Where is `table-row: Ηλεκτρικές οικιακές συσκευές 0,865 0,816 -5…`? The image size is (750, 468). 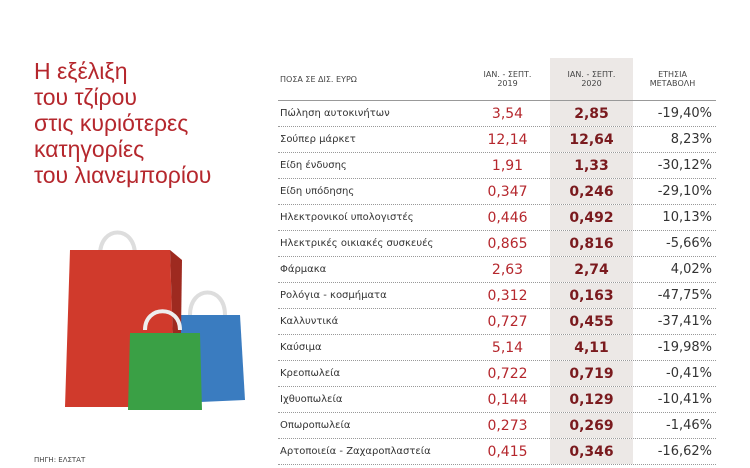
table-row: Ηλεκτρικές οικιακές συσκευές 0,865 0,816 -5… is located at coordinates (497, 244).